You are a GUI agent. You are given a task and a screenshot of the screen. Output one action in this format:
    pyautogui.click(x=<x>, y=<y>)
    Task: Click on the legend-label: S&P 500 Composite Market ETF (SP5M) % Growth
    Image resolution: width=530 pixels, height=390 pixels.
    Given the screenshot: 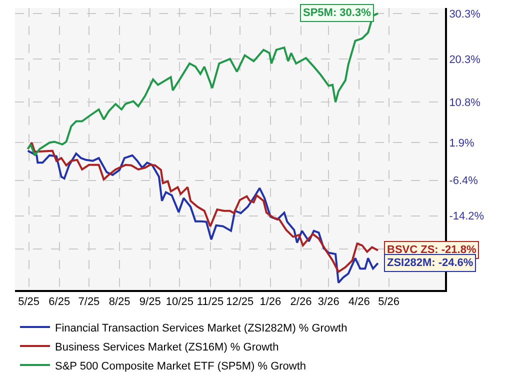 What is the action you would take?
    pyautogui.click(x=180, y=366)
    